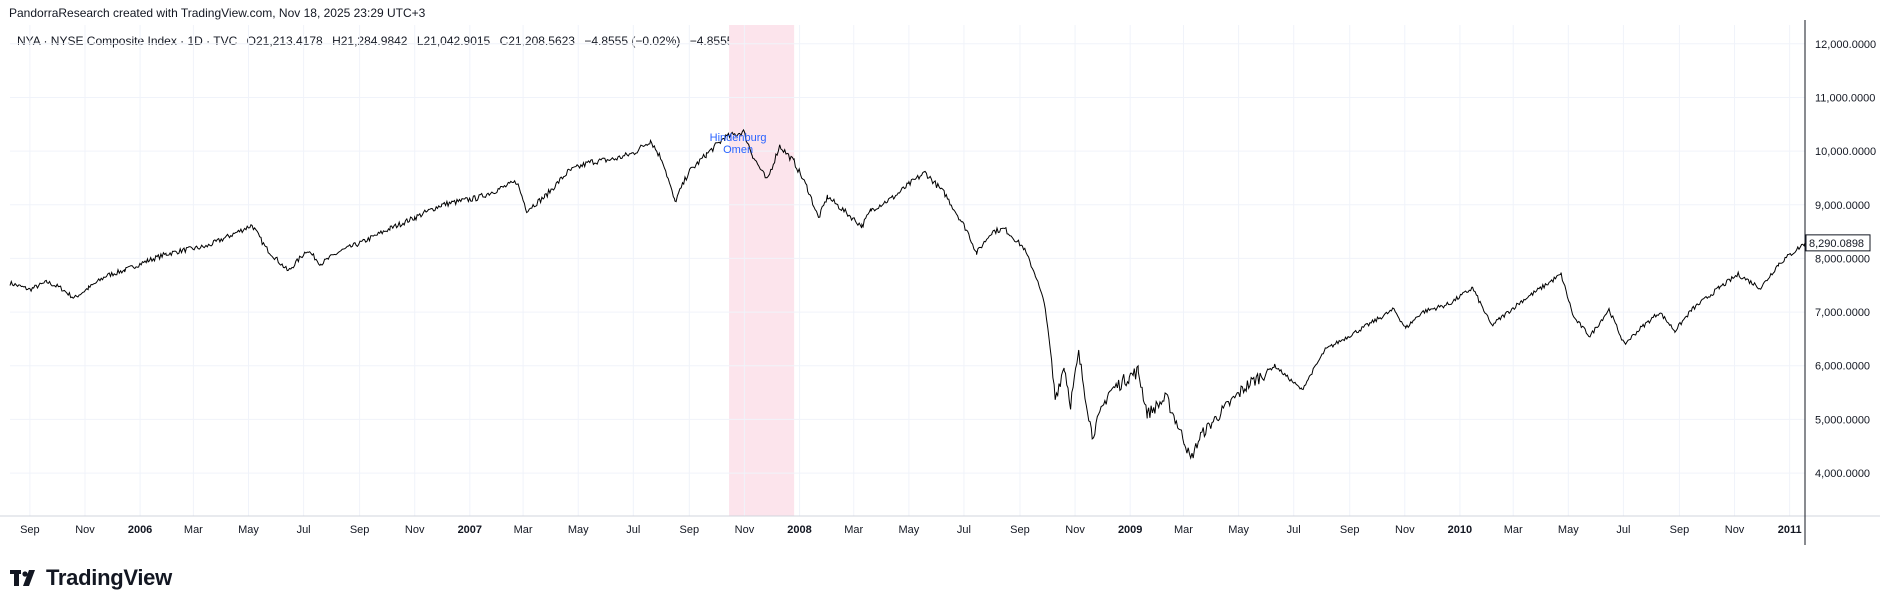  Describe the element at coordinates (1842, 367) in the screenshot. I see `y-tick-label: 6,000.0000` at that location.